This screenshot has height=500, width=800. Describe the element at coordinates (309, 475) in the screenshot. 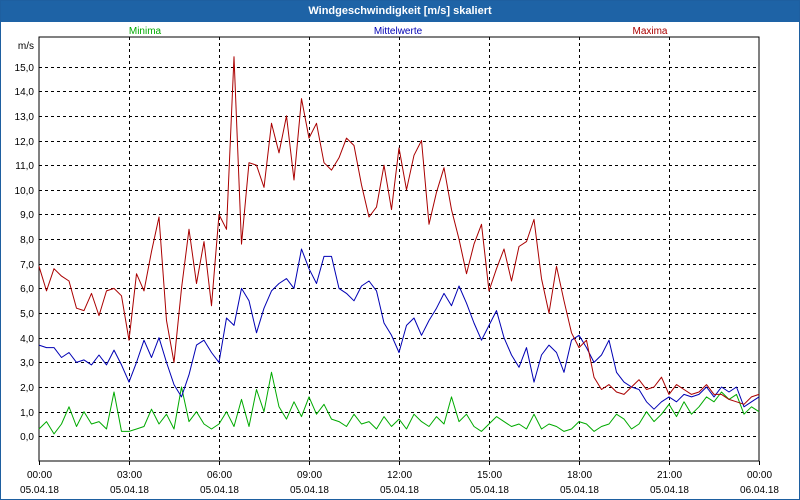

I see `x-tick-time: 09:00` at that location.